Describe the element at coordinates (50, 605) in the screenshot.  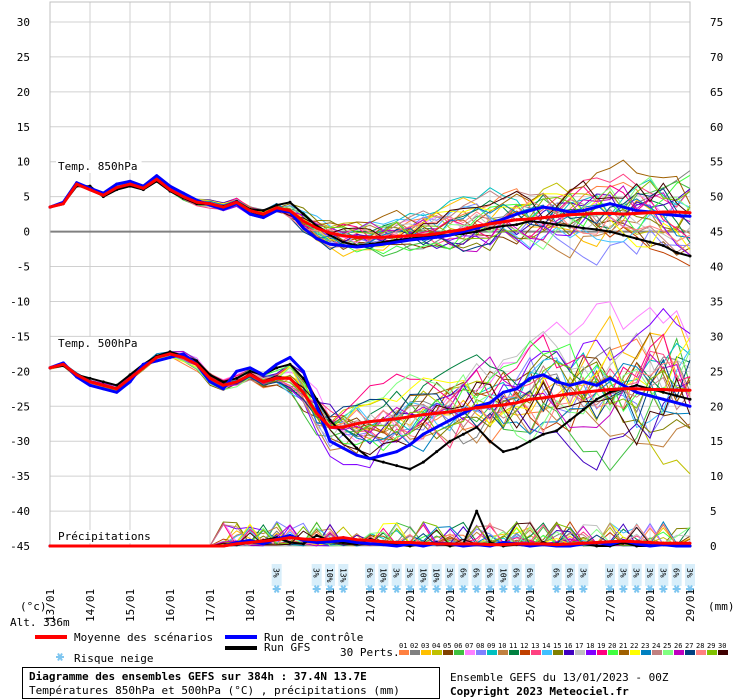
I see `x-date-label: 13/01` at that location.